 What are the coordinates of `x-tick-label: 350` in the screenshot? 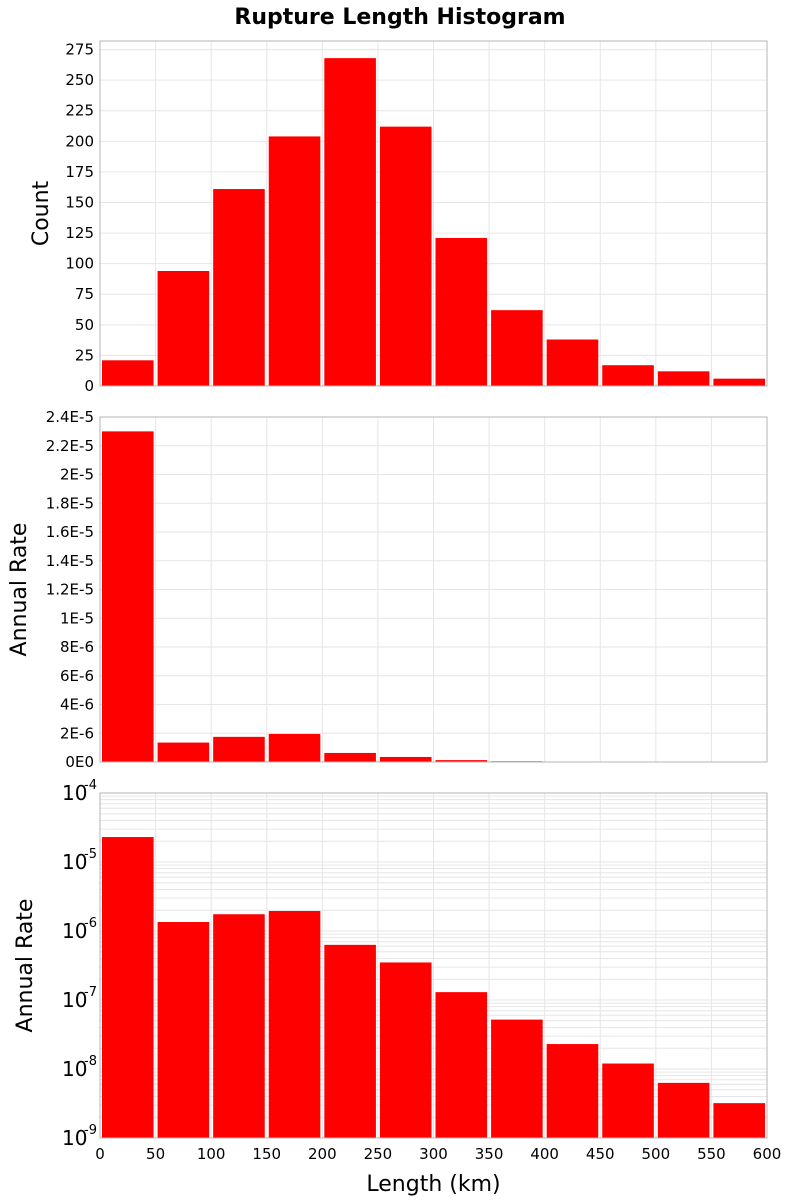 It's located at (489, 1154).